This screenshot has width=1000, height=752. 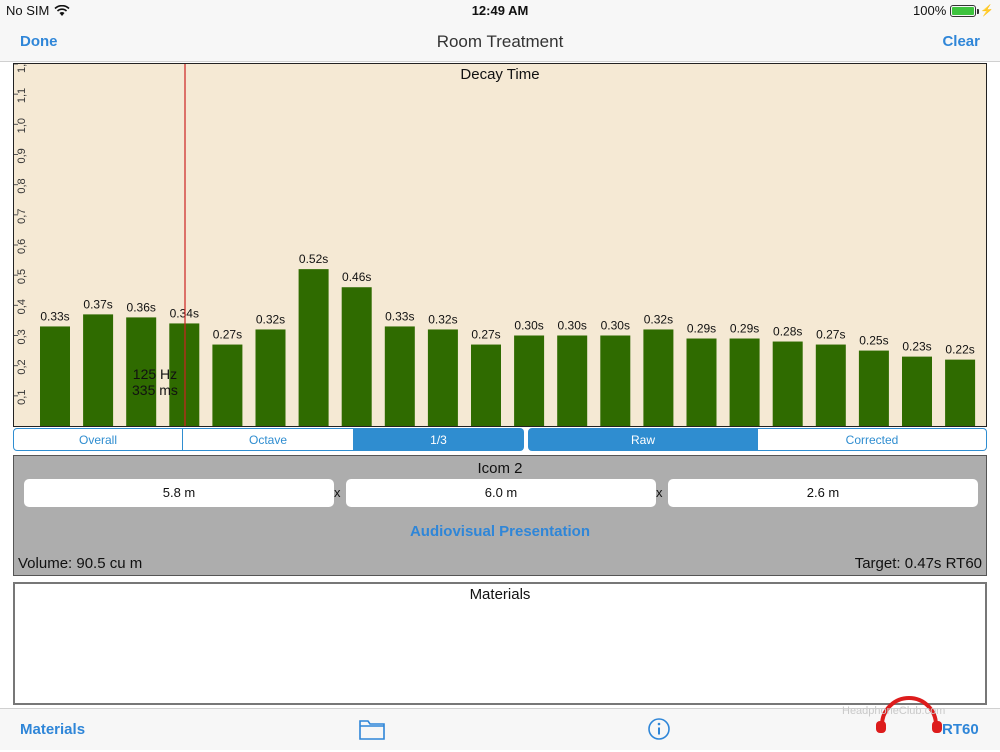 I want to click on materials-tab-button: Materials, so click(x=53, y=729).